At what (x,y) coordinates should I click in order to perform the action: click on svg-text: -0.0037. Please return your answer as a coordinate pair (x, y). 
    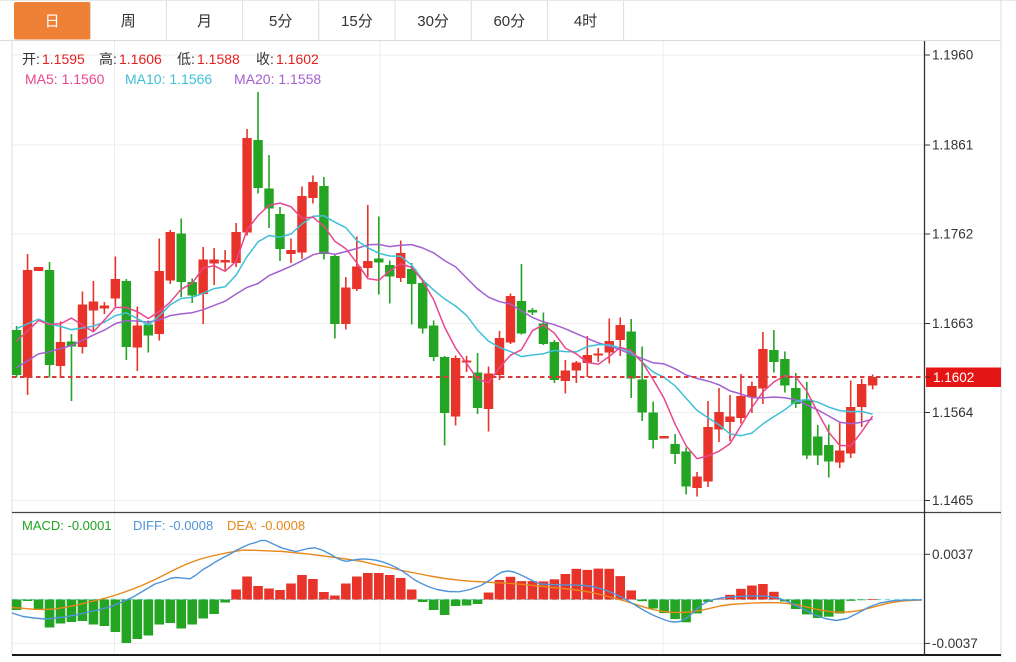
    Looking at the image, I should click on (955, 643).